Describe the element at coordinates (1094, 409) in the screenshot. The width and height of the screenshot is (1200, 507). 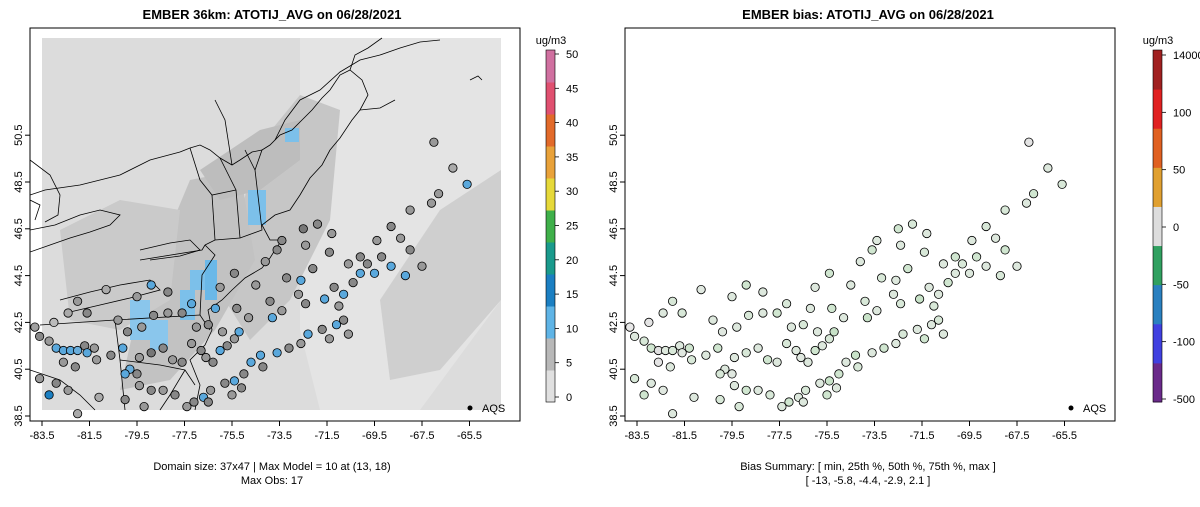
I see `right-aqs-legend-label: AQS` at that location.